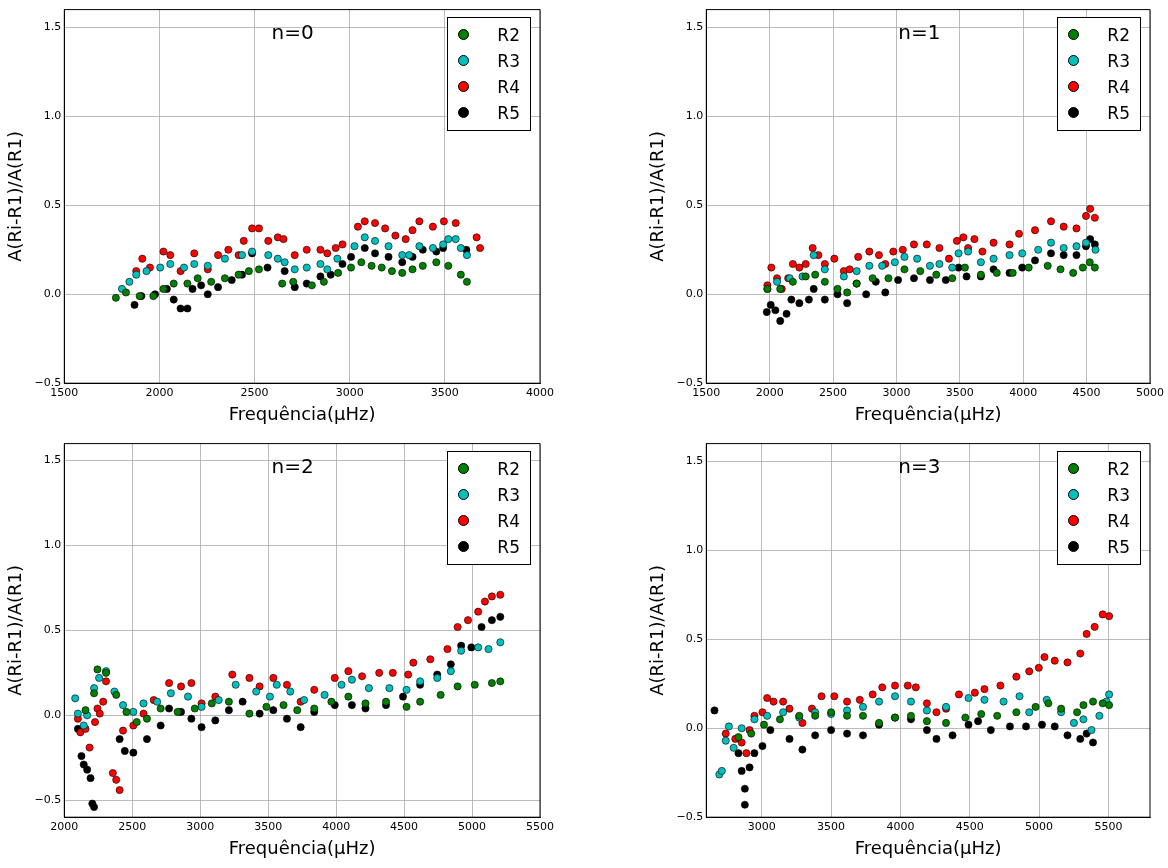 The width and height of the screenshot is (1168, 868). What do you see at coordinates (919, 465) in the screenshot?
I see `text: n=3` at bounding box center [919, 465].